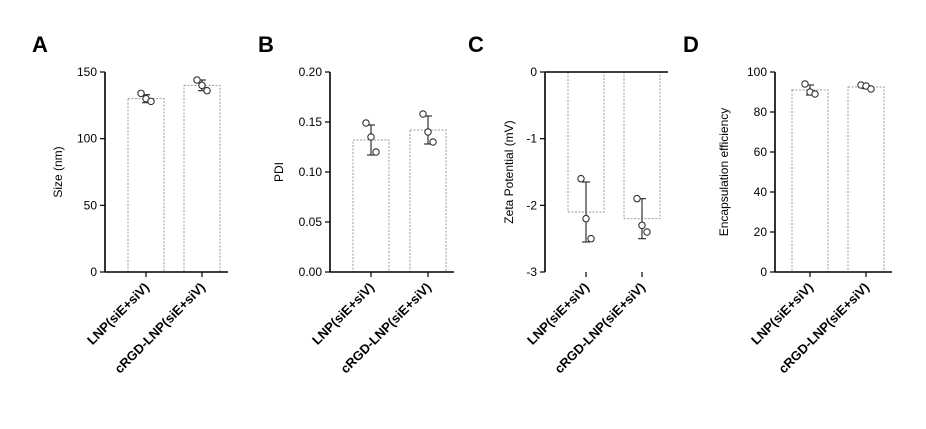  Describe the element at coordinates (266, 44) in the screenshot. I see `panel-letter: B` at that location.